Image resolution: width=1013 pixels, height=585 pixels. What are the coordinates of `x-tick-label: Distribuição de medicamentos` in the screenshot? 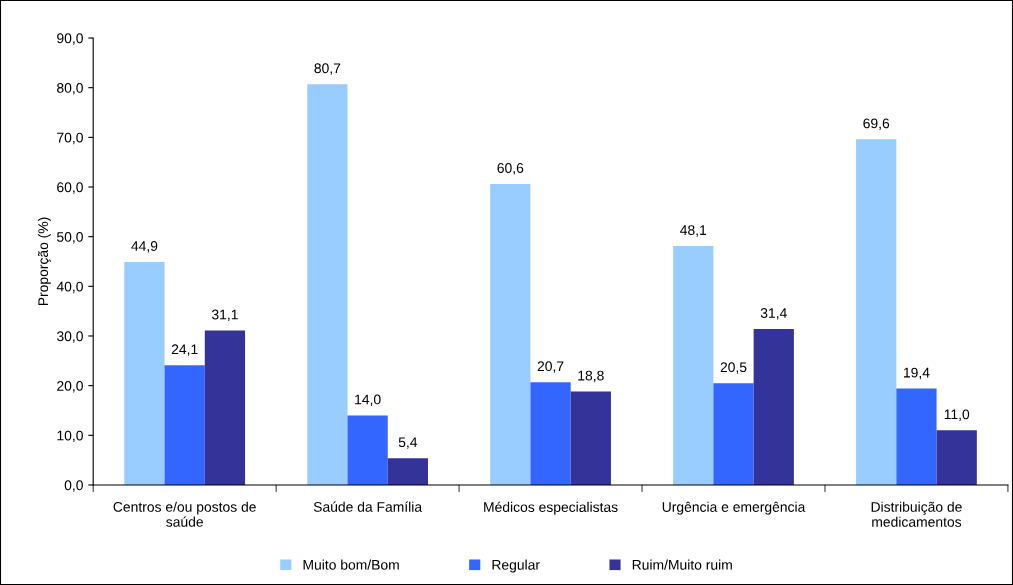 It's located at (916, 514).